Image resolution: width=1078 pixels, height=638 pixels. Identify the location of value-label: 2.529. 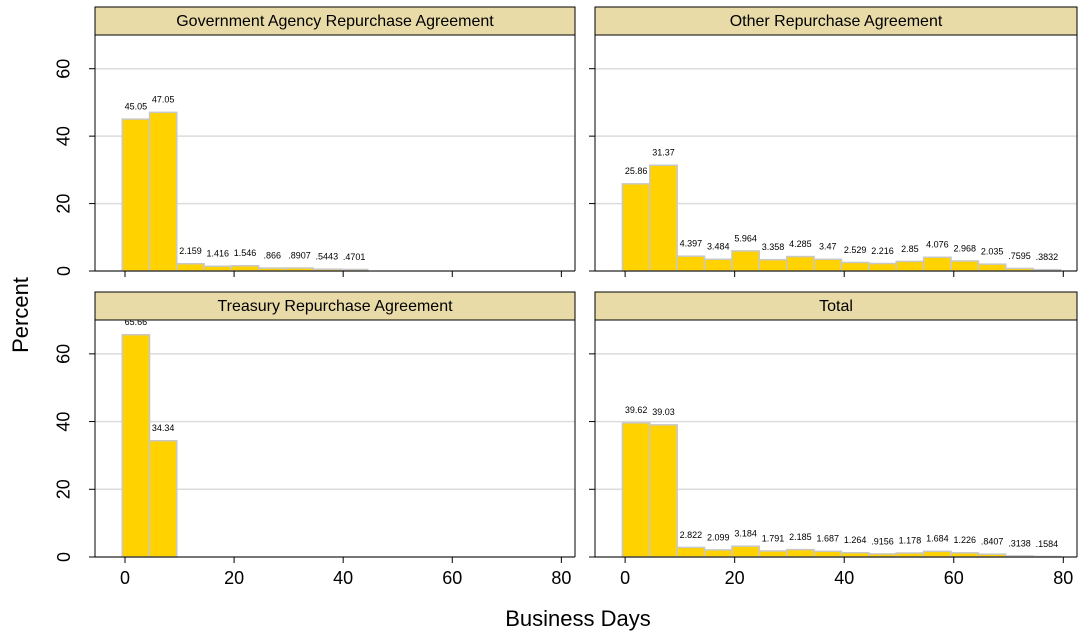
(855, 250).